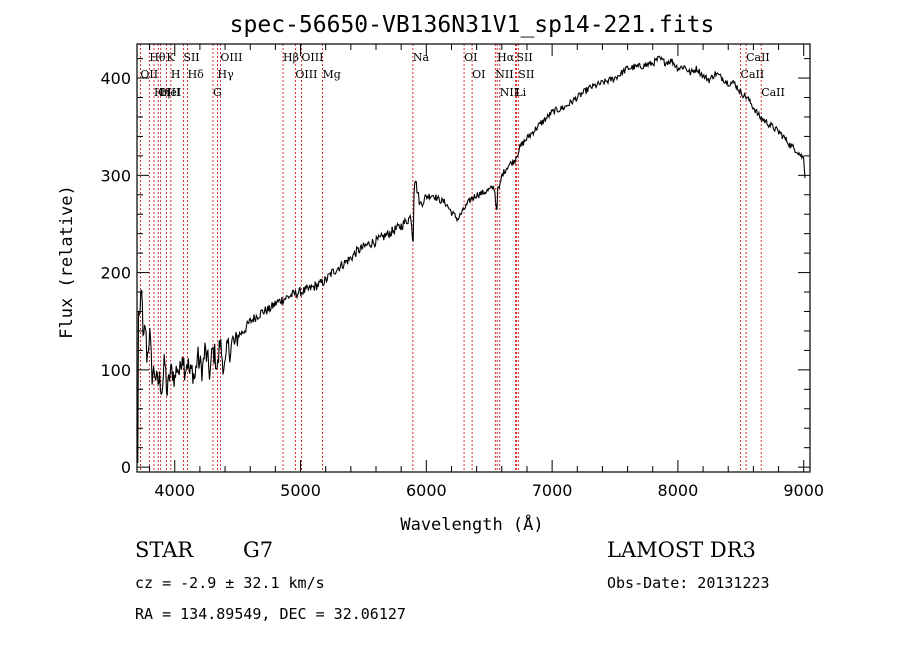 The height and width of the screenshot is (649, 900). I want to click on emission-line-label: OII, so click(149, 74).